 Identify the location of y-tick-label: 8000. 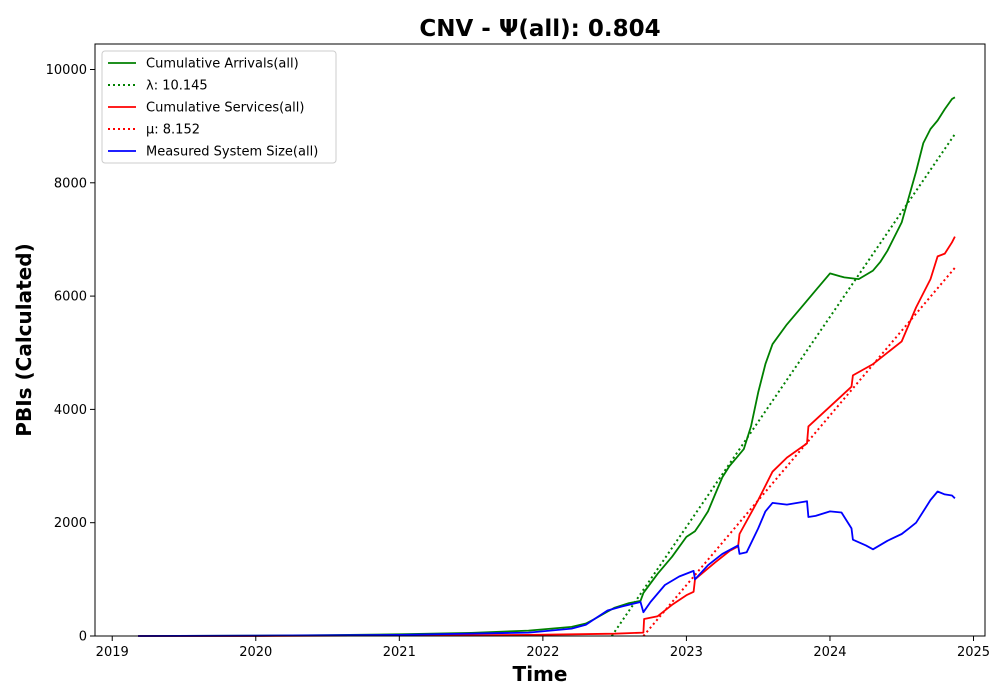
(70, 183).